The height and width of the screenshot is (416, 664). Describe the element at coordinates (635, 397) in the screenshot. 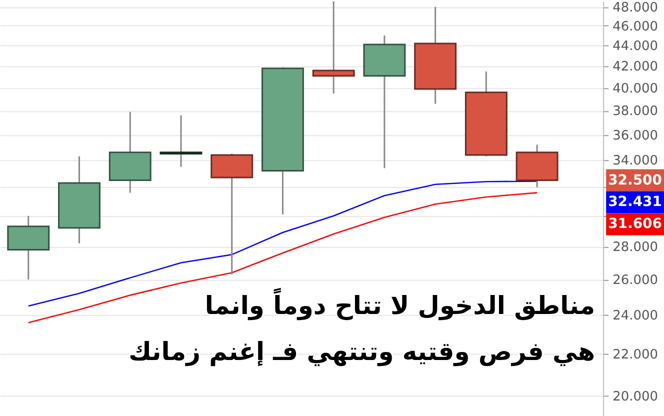

I see `y-tick-label: 20.000` at that location.